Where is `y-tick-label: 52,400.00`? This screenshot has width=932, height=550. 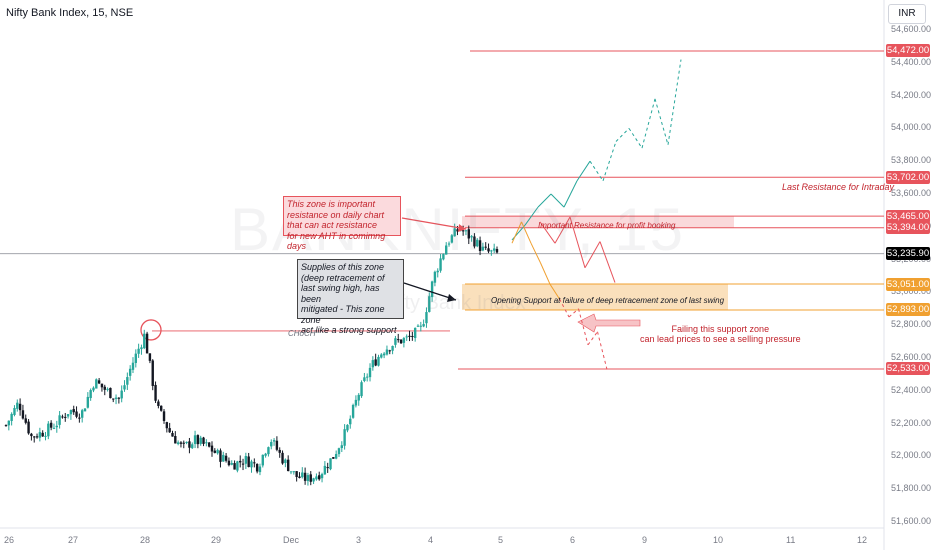 y-tick-label: 52,400.00 is located at coordinates (911, 389).